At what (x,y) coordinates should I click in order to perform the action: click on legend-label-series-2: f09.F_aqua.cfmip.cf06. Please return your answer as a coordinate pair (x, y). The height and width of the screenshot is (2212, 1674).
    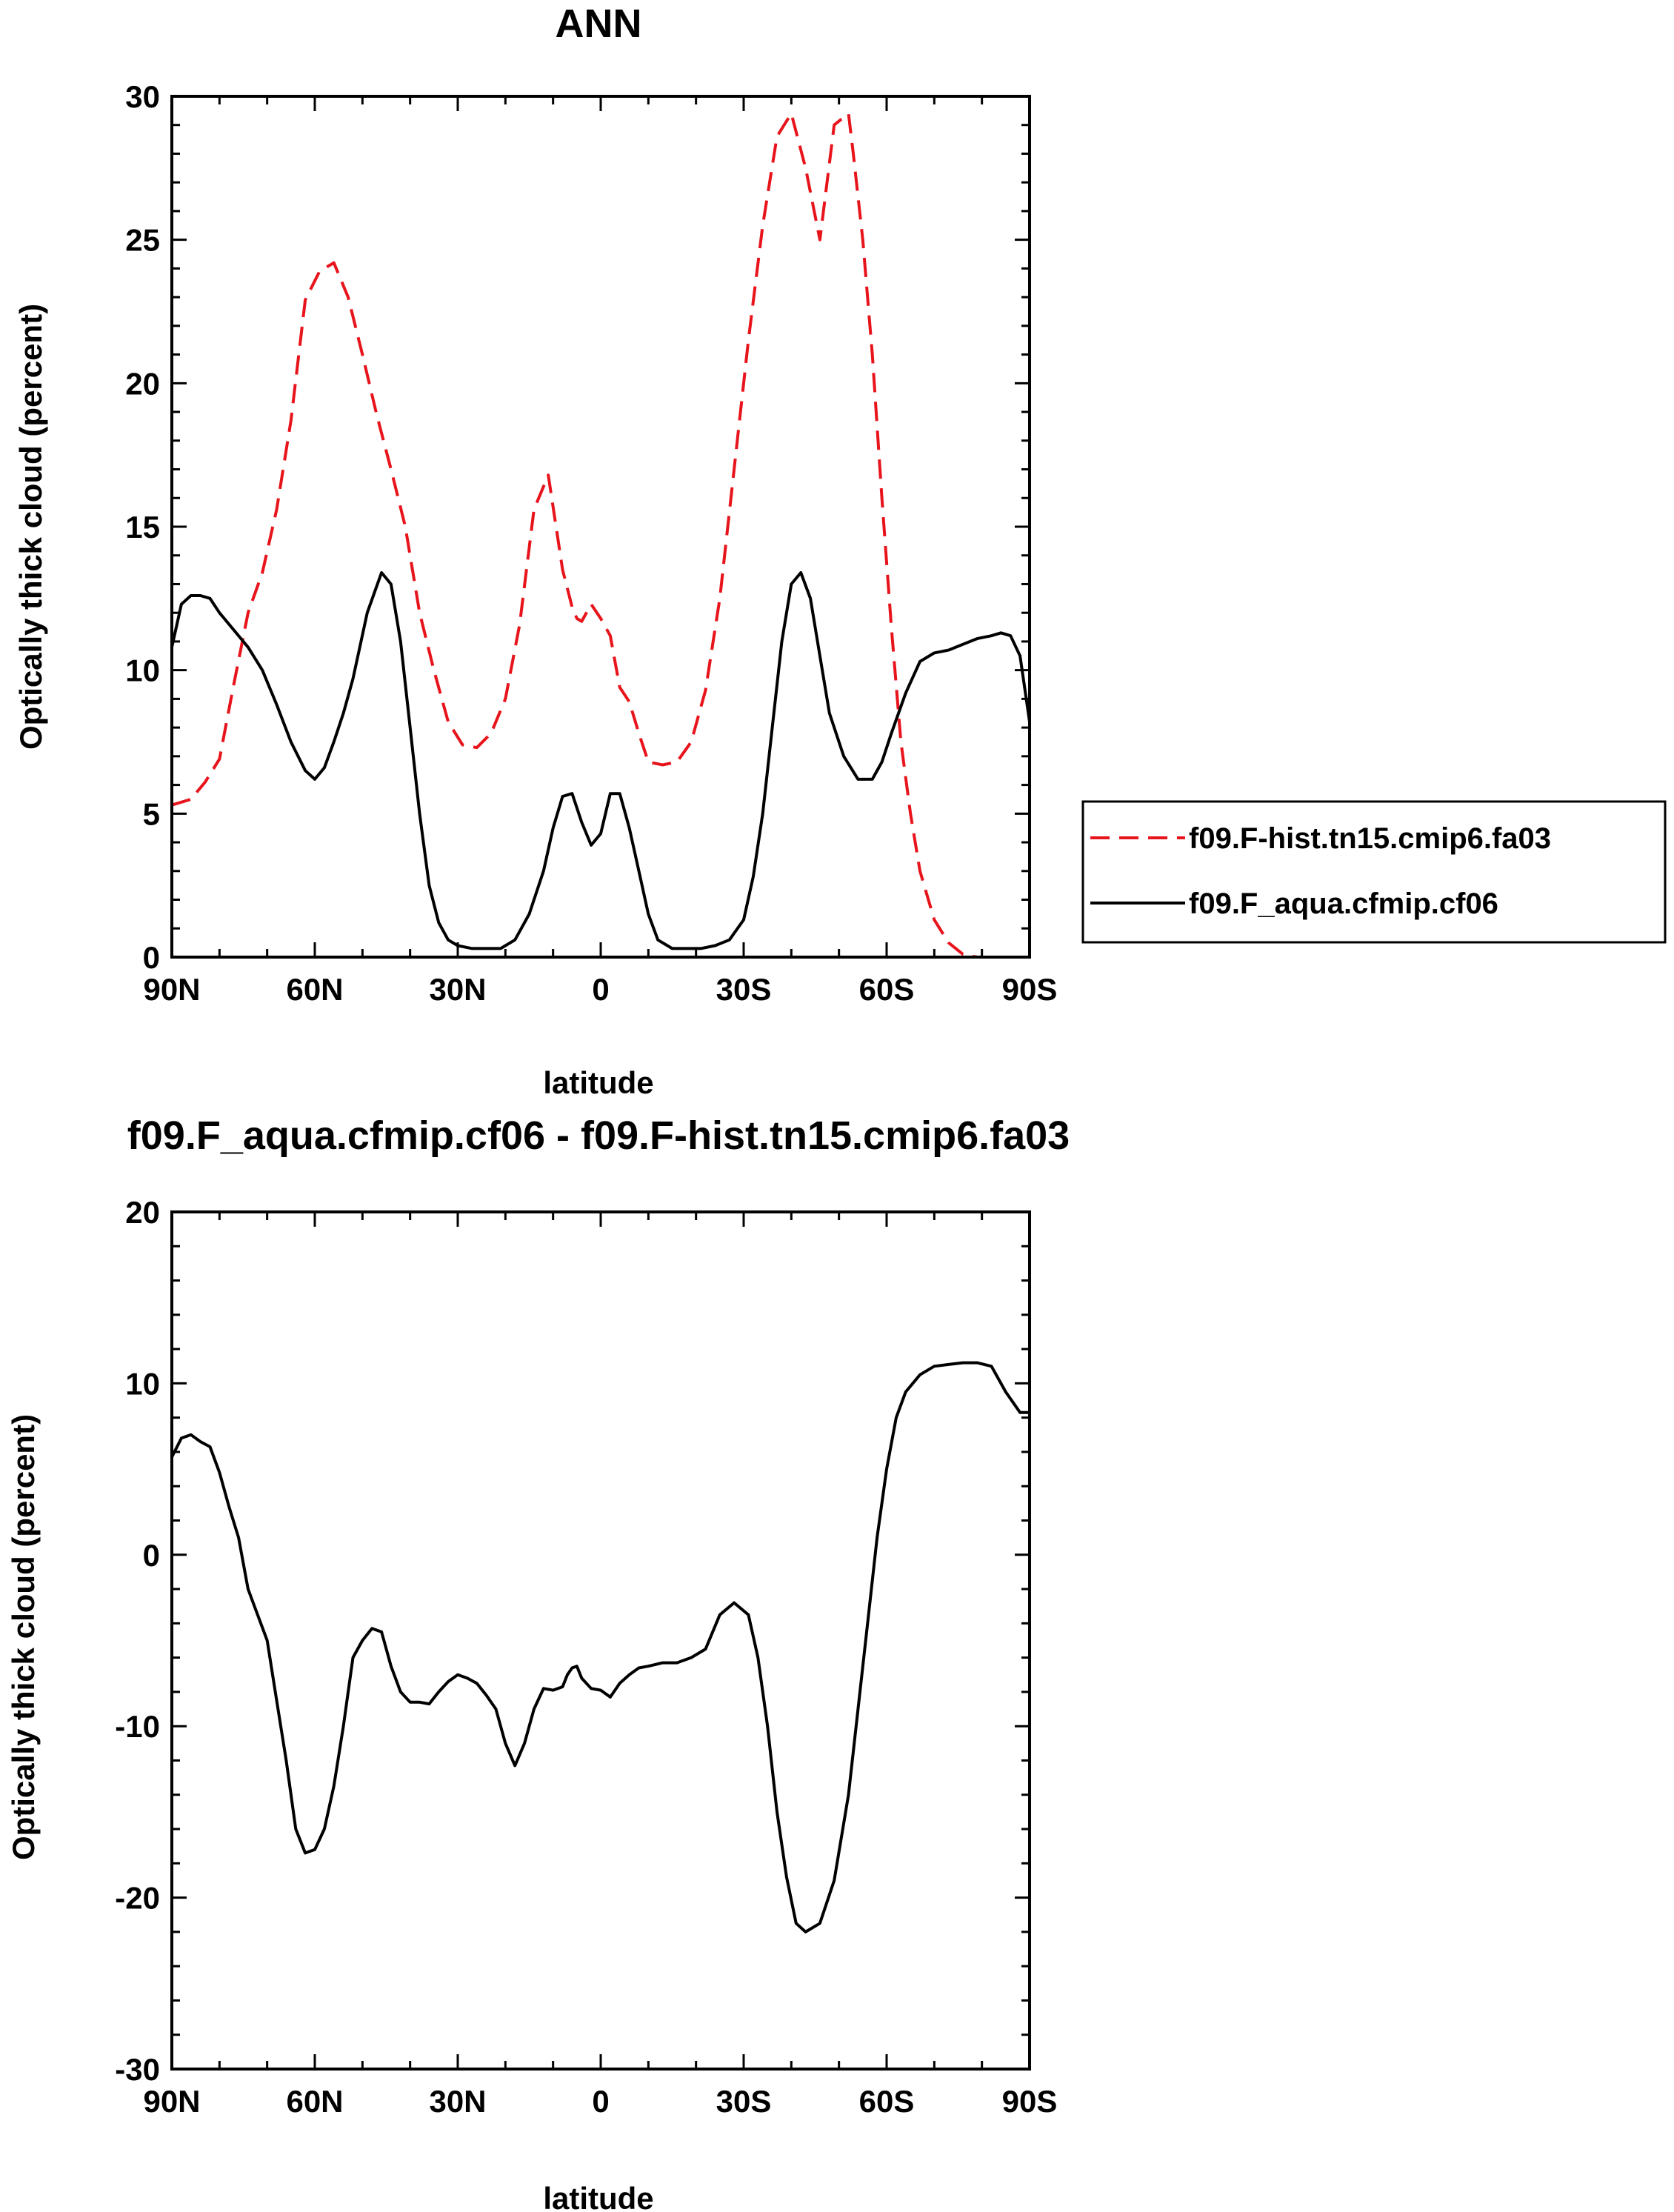
    Looking at the image, I should click on (1343, 903).